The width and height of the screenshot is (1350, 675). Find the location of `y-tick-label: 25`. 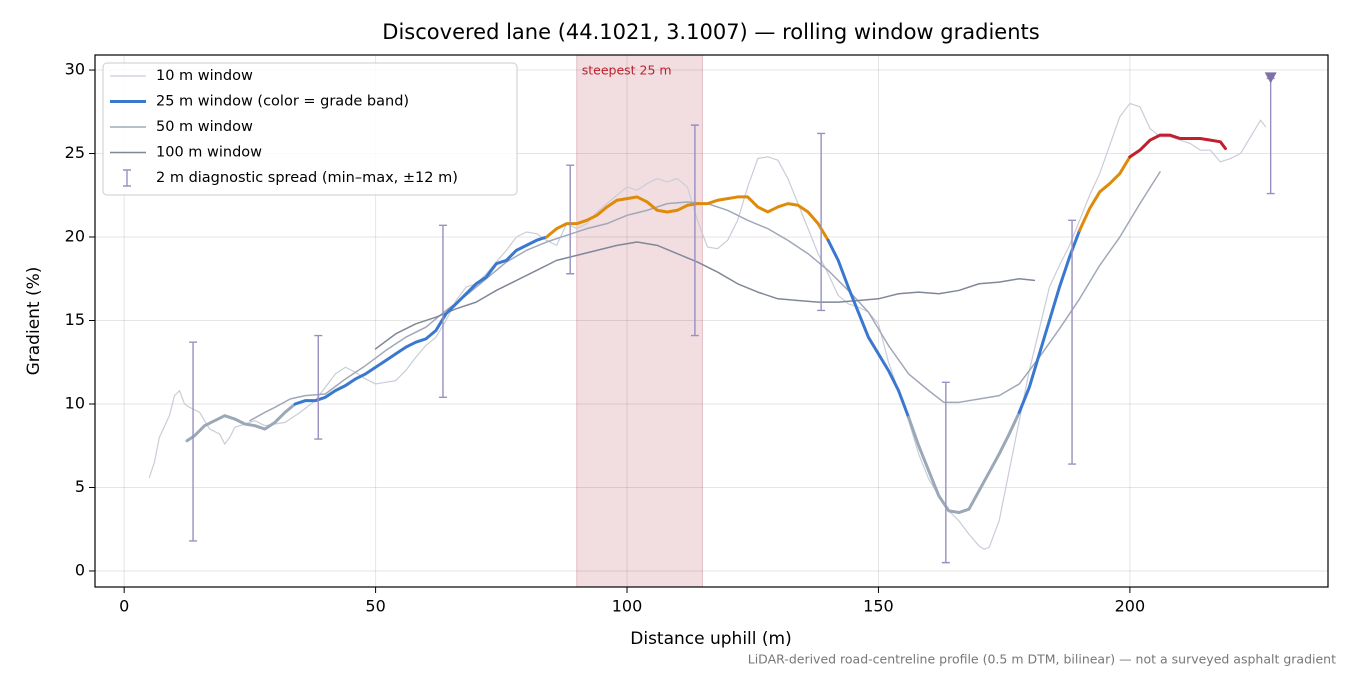

y-tick-label: 25 is located at coordinates (75, 152).